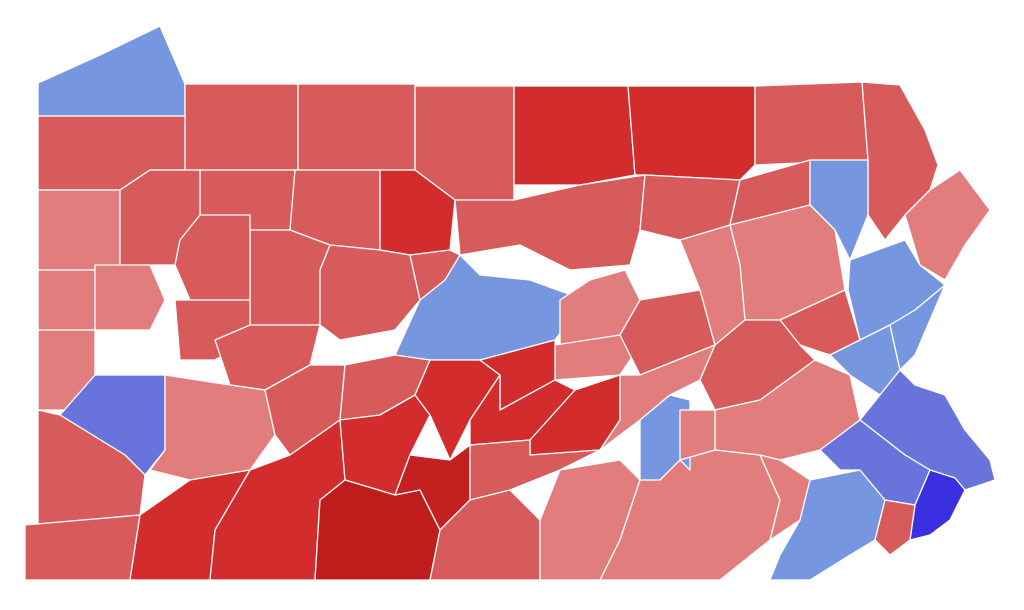 The width and height of the screenshot is (1024, 610). Describe the element at coordinates (947, 225) in the screenshot. I see `county-pike` at that location.